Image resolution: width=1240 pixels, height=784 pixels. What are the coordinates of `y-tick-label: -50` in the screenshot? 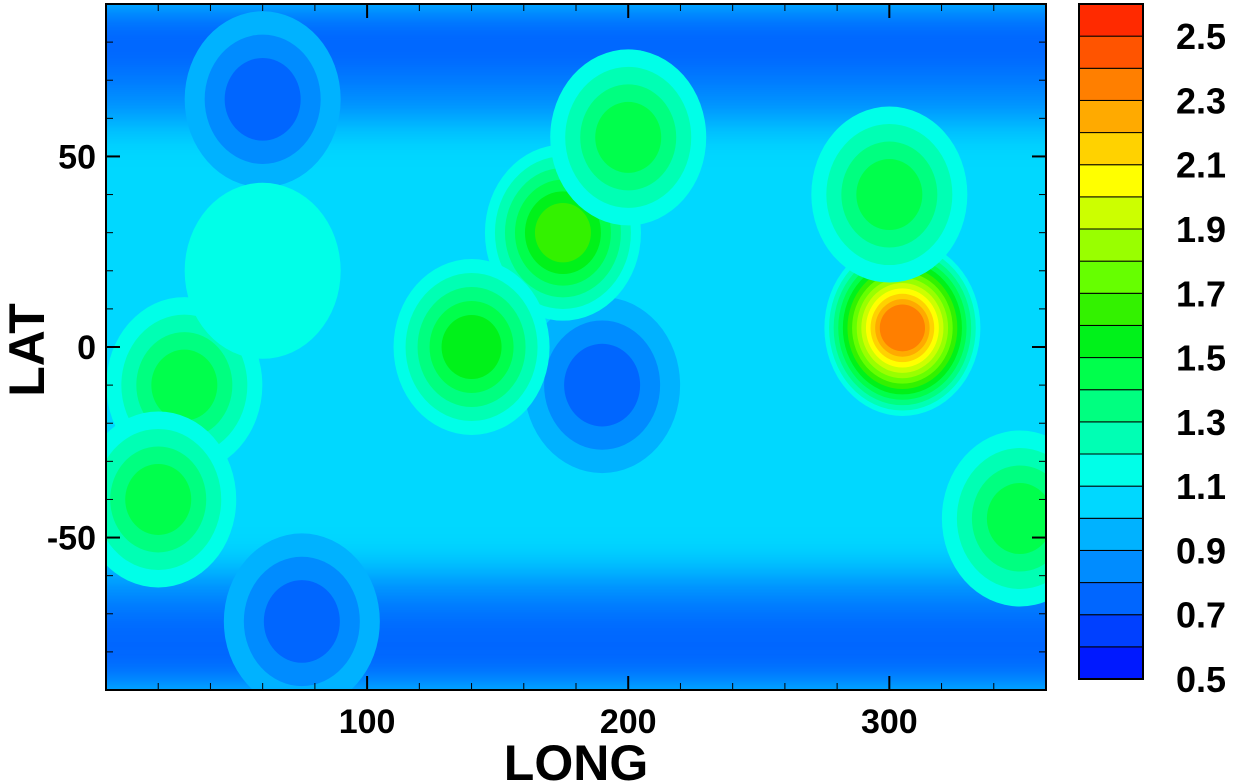 It's located at (71, 539).